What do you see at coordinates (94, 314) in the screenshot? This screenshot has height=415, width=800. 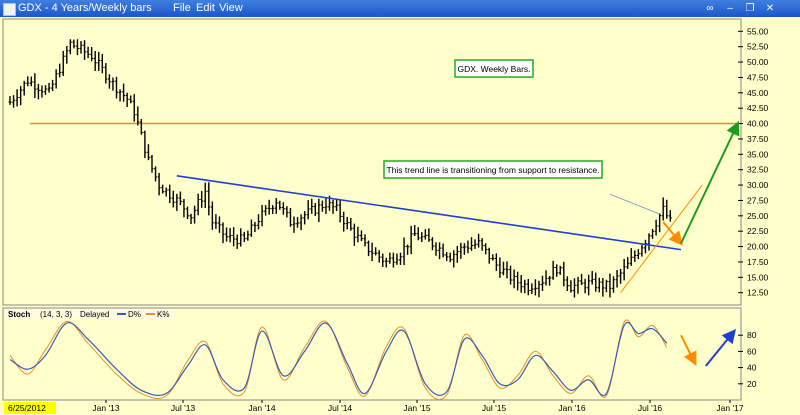 I see `legend-delayed: Delayed` at bounding box center [94, 314].